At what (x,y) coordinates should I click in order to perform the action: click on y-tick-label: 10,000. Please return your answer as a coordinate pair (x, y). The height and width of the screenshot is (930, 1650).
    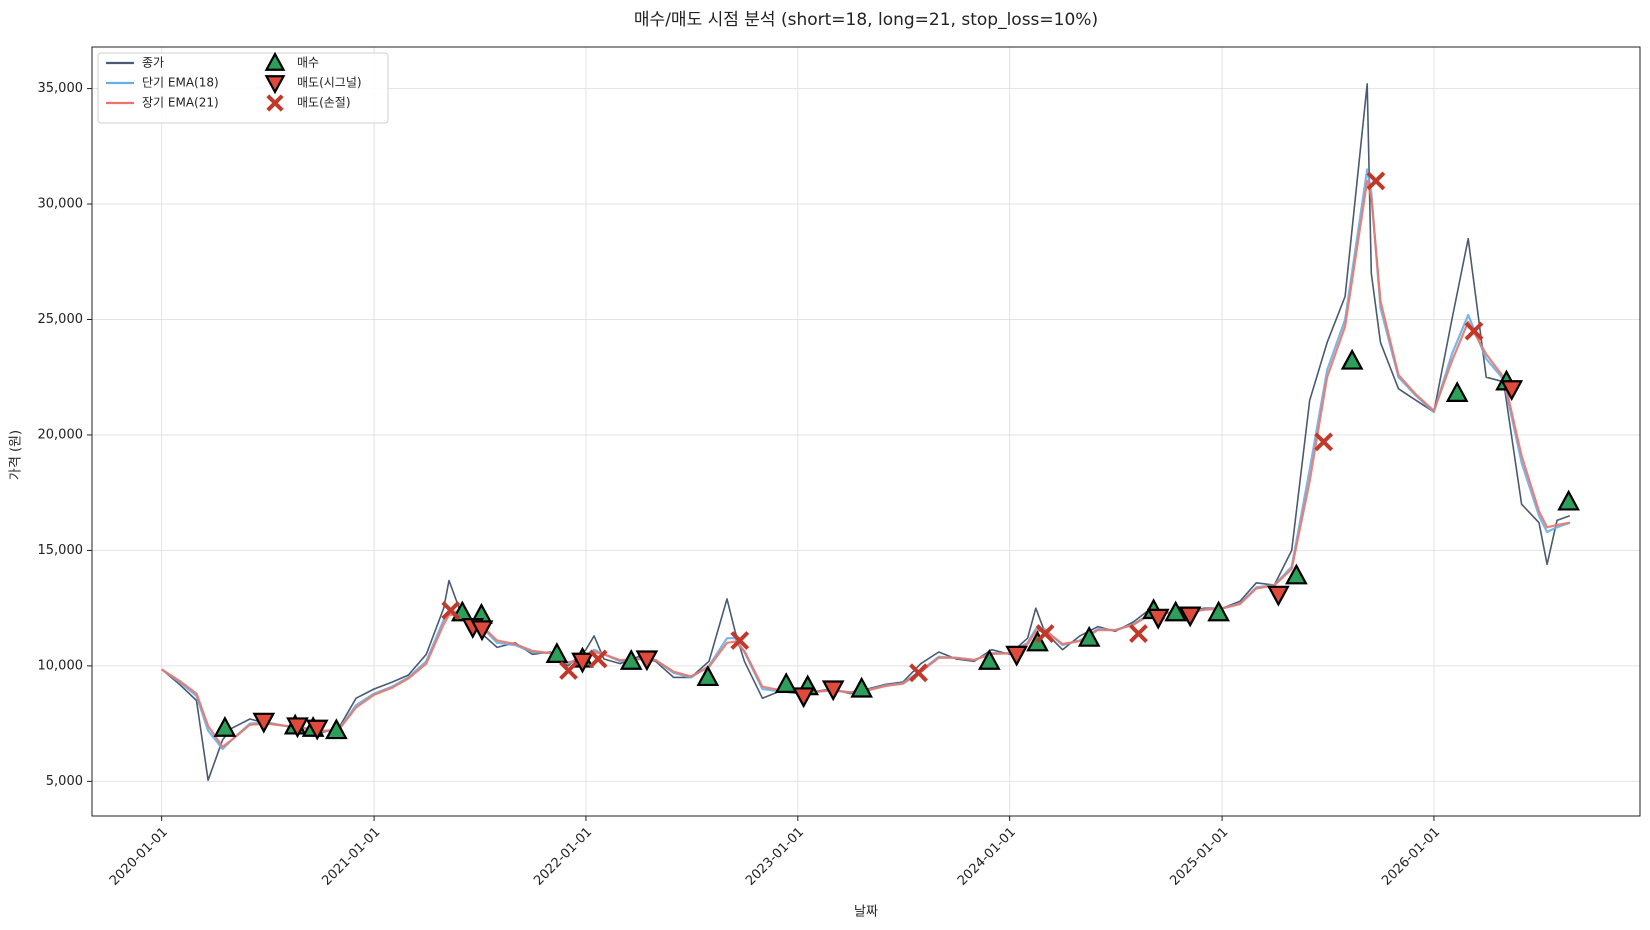
    Looking at the image, I should click on (61, 665).